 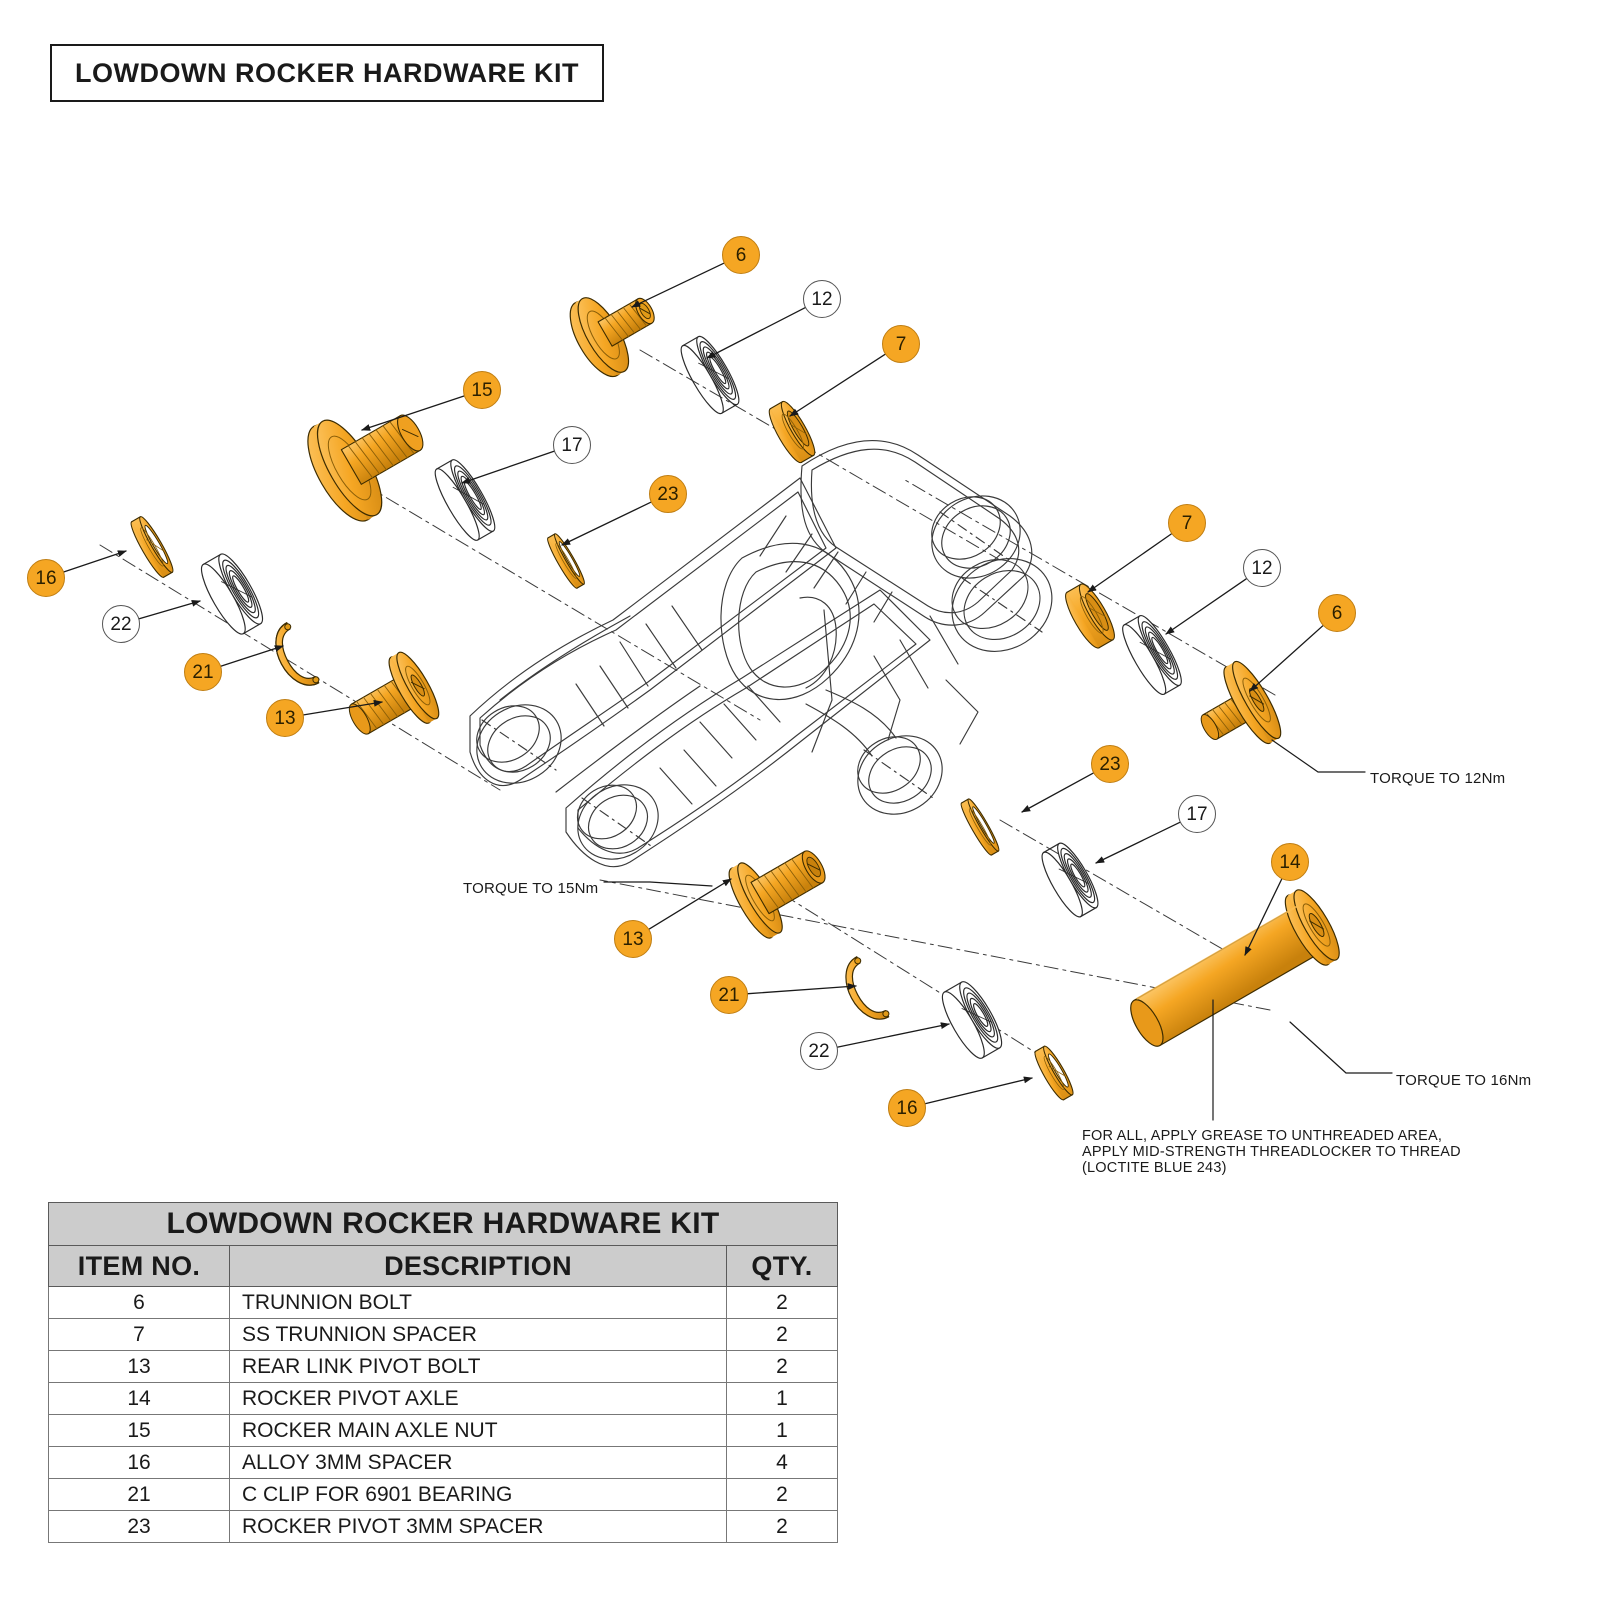 I want to click on cell-qty: 4, so click(x=782, y=1462).